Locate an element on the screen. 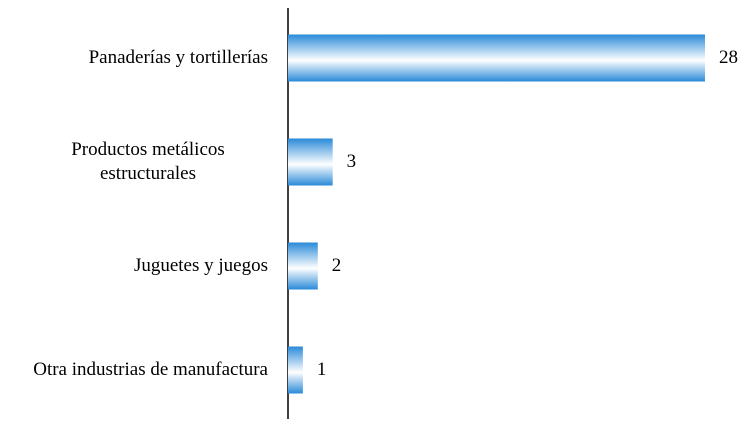 The image size is (750, 422). value-label: 1 is located at coordinates (321, 369).